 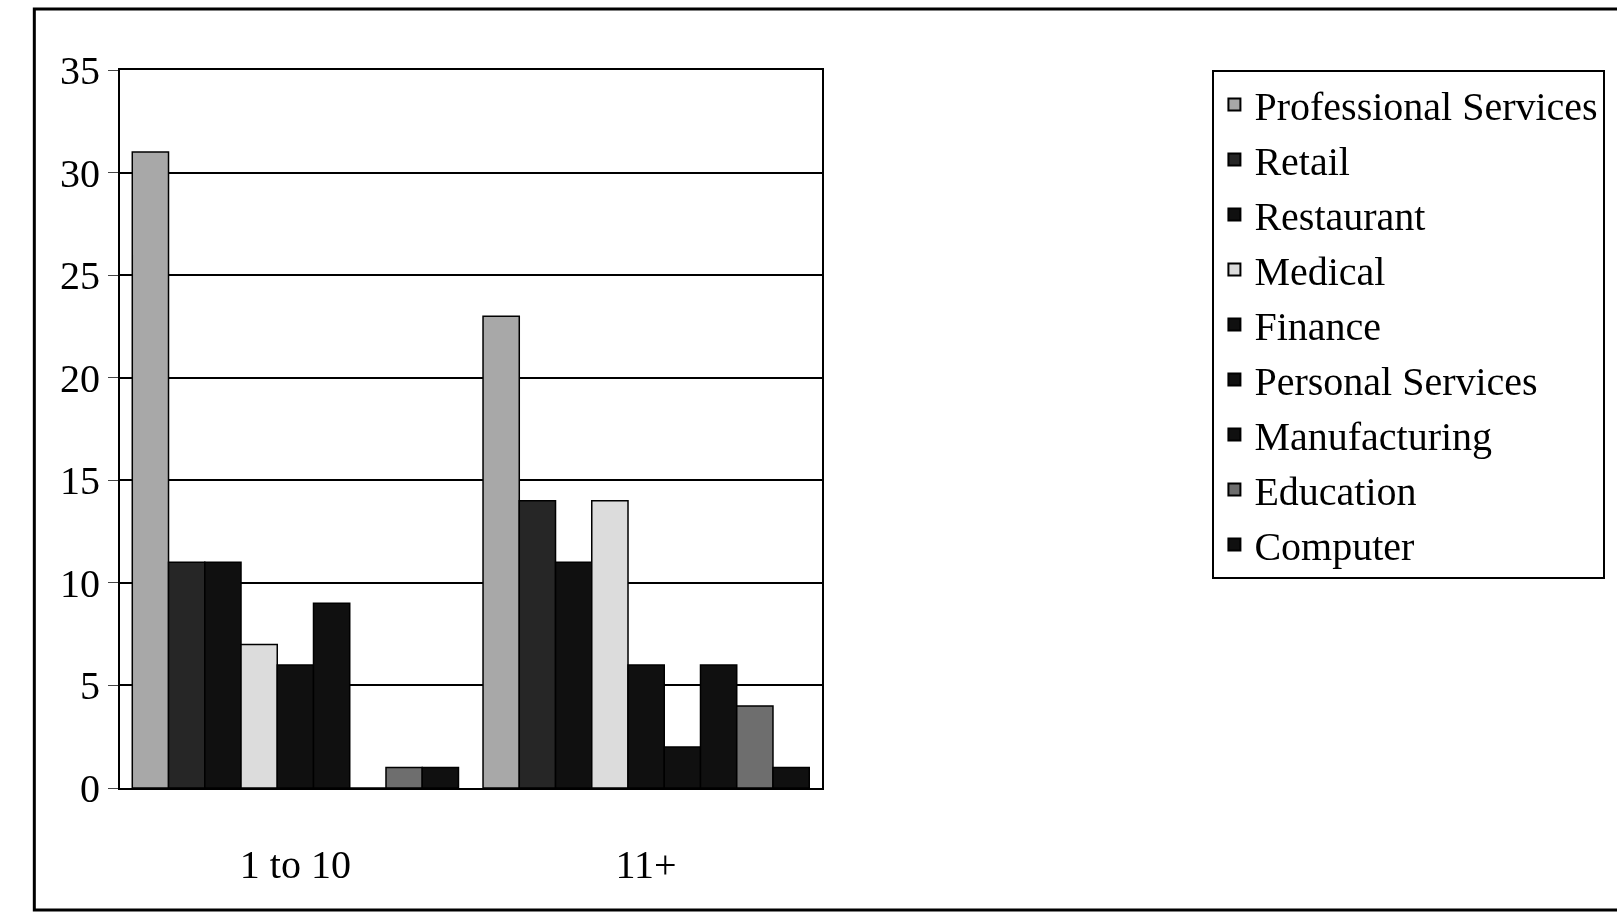 What do you see at coordinates (1320, 272) in the screenshot?
I see `legend-label: Medical` at bounding box center [1320, 272].